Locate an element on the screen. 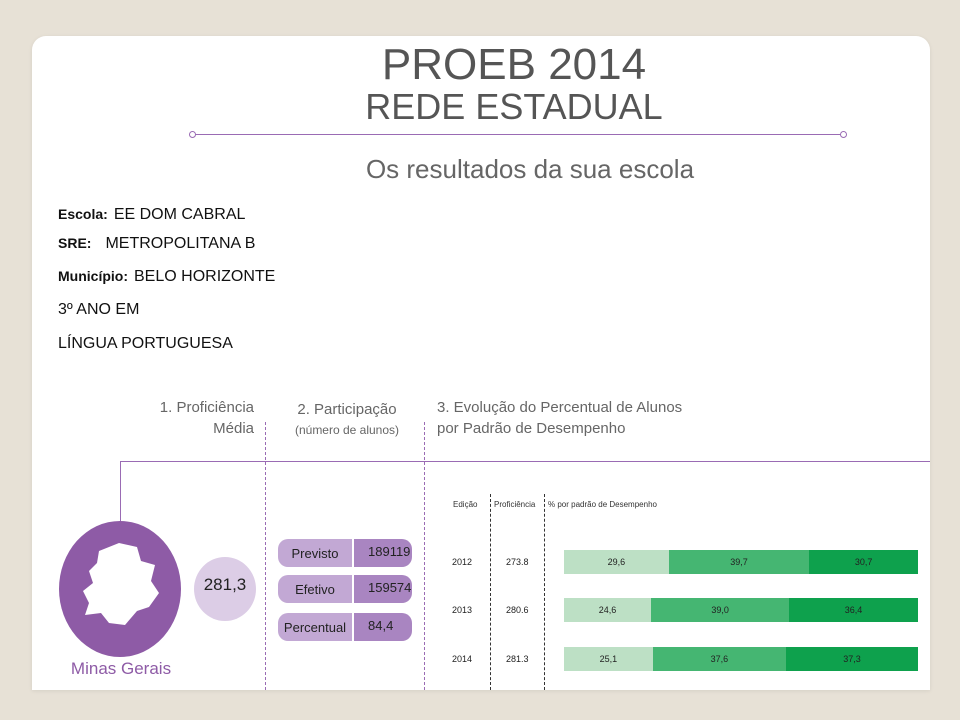 Image resolution: width=960 pixels, height=720 pixels. school-row: Escola: EE DOM CABRAL is located at coordinates (151, 215).